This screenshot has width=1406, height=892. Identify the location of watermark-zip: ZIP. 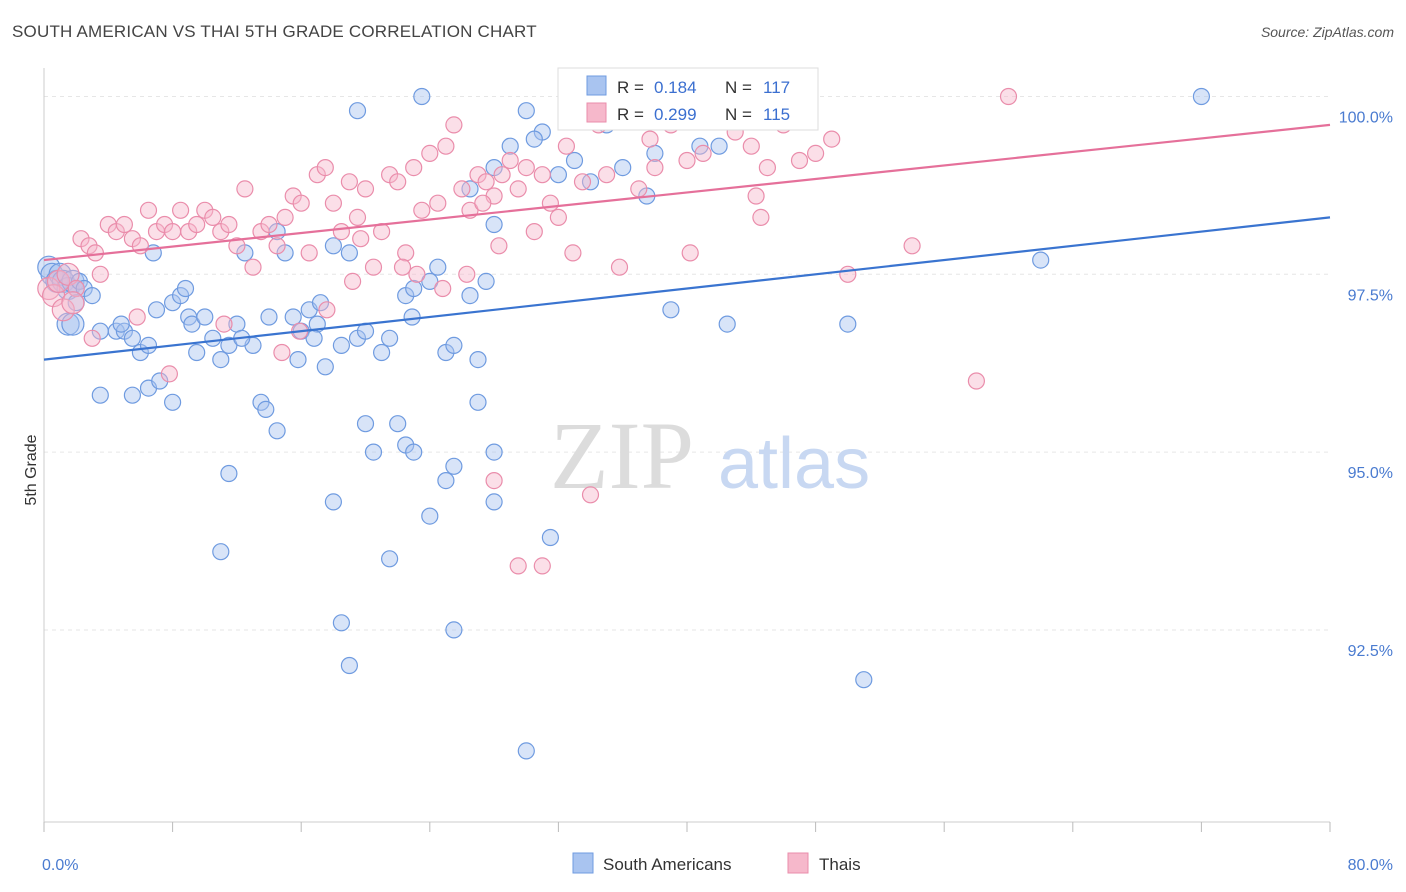
(622, 455).